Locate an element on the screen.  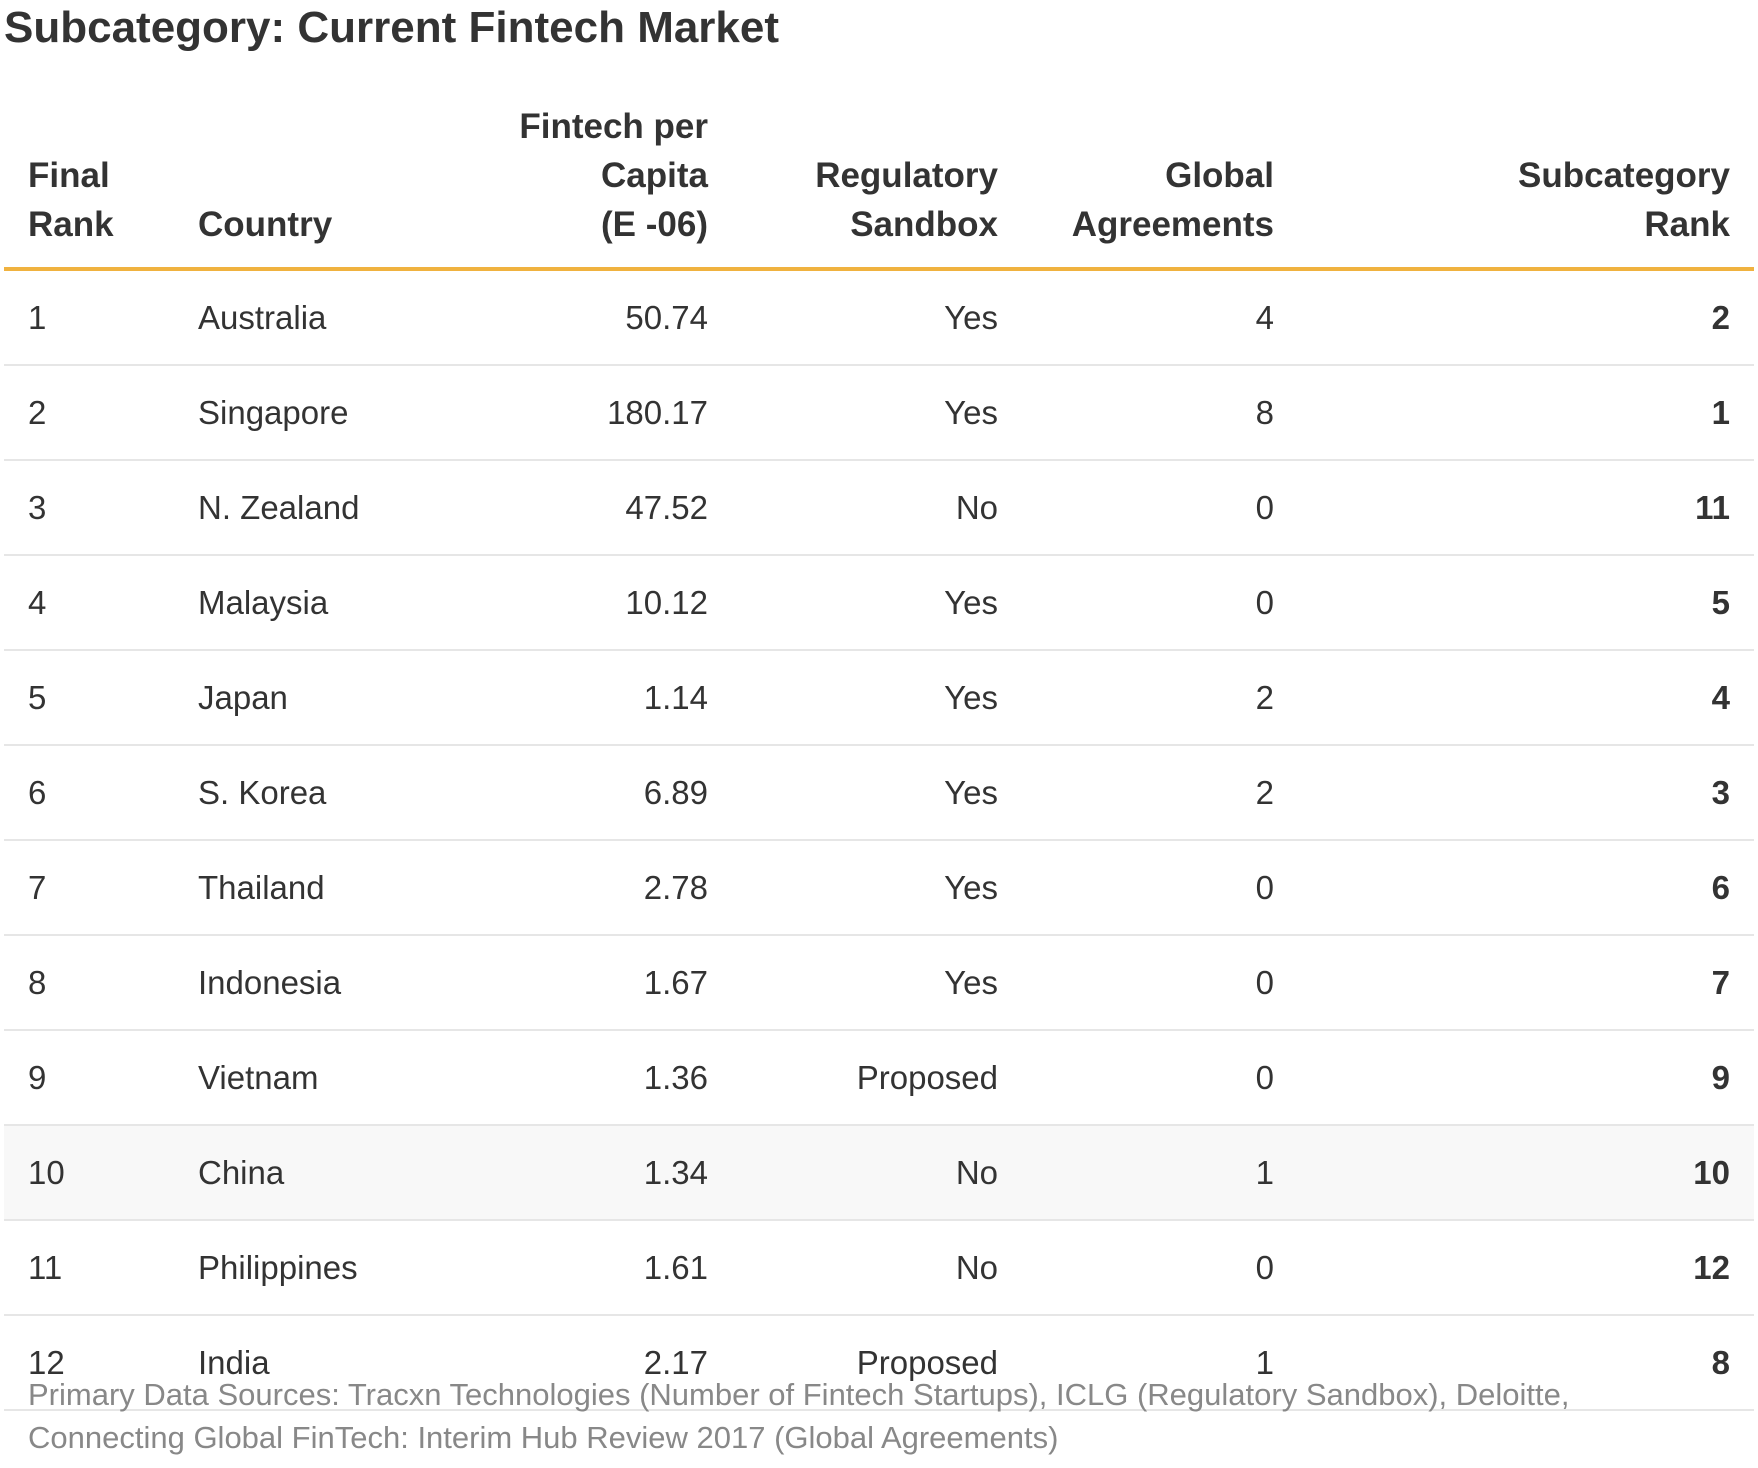
table-row: 5 Japan 1.14 Yes 2 4 is located at coordinates (879, 698).